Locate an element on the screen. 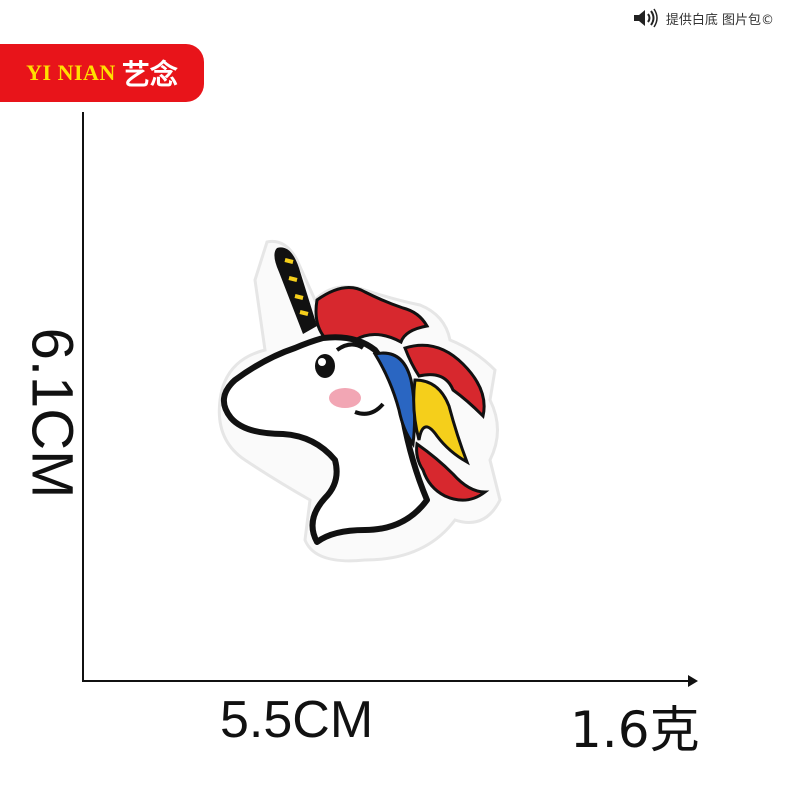 The image size is (788, 788). width-label: 5.5CM is located at coordinates (297, 720).